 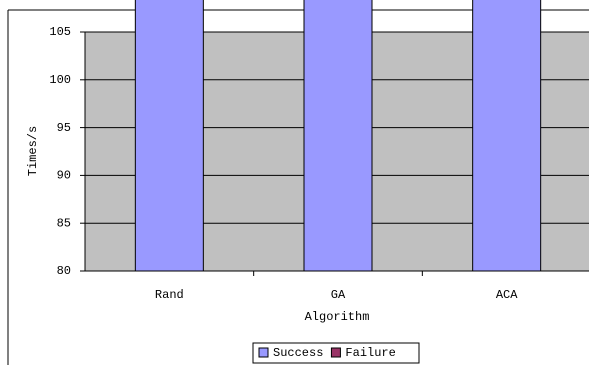 What do you see at coordinates (64, 176) in the screenshot?
I see `y-tick-label: 90` at bounding box center [64, 176].